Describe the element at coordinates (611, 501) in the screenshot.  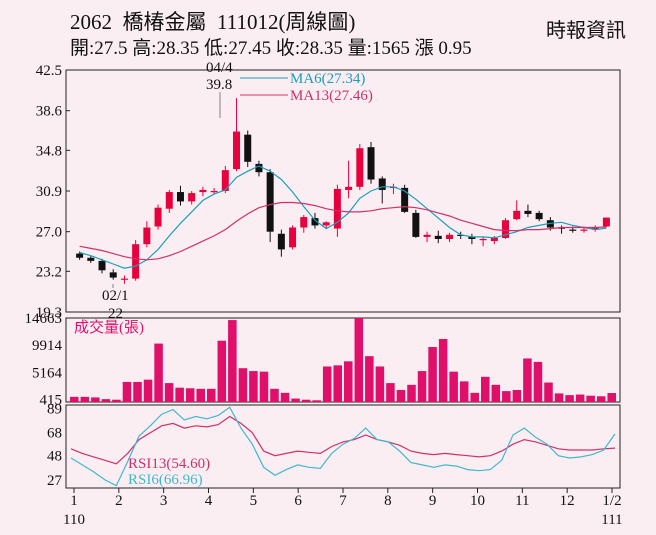
I see `x-tick-label: 1/2` at that location.